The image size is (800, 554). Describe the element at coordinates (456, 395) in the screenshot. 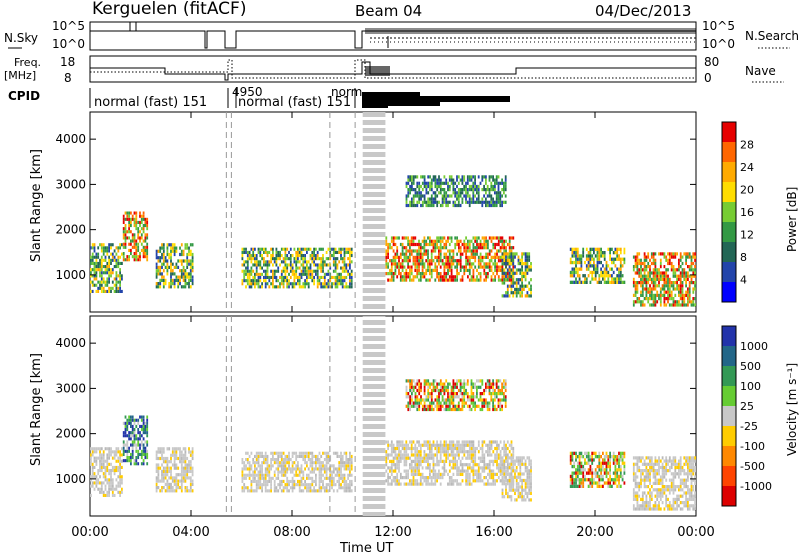

I see `echo-region` at that location.